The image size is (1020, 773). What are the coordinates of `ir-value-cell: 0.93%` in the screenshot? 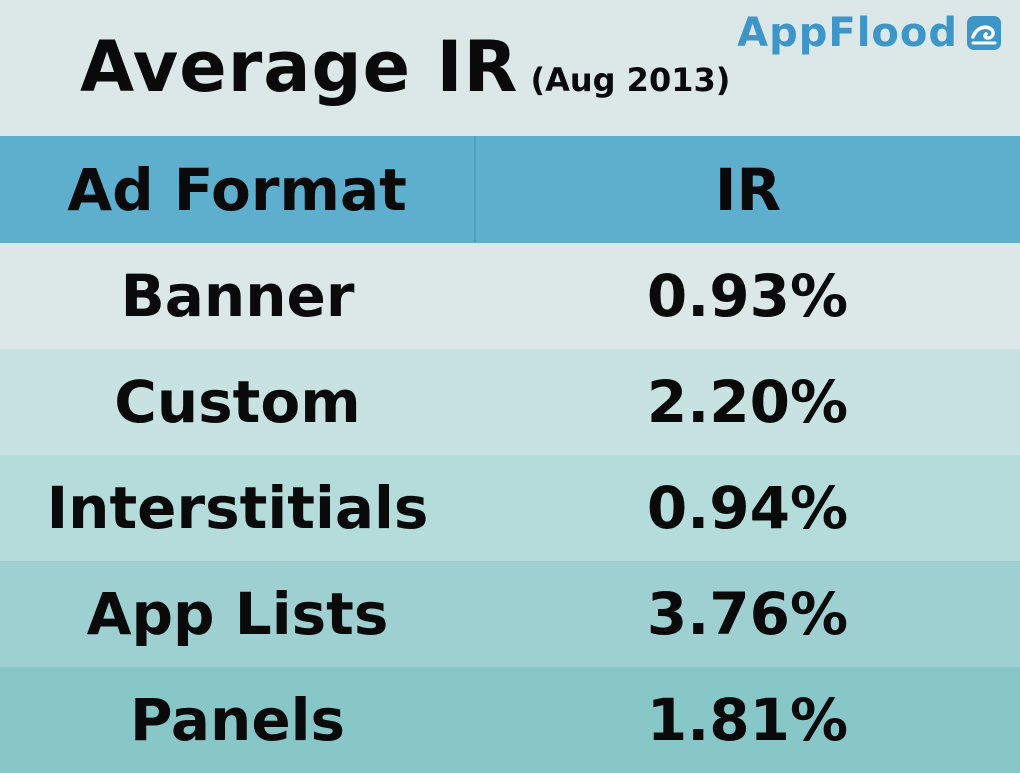 It's located at (747, 296).